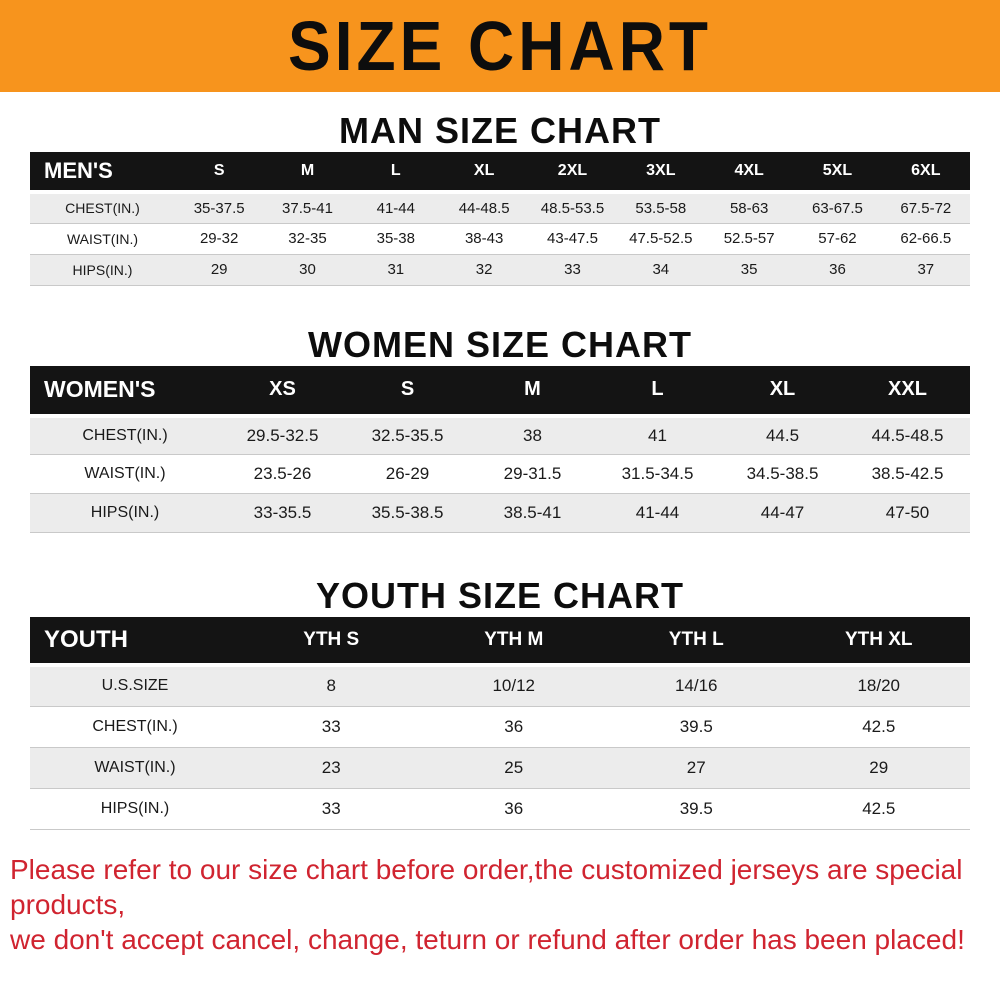  I want to click on table-cell: 48.5-53.5, so click(572, 208).